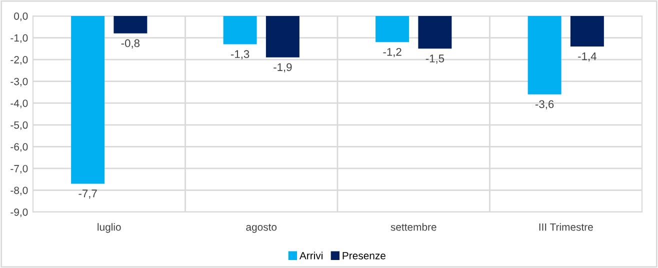  I want to click on data-label: -7,7, so click(87, 194).